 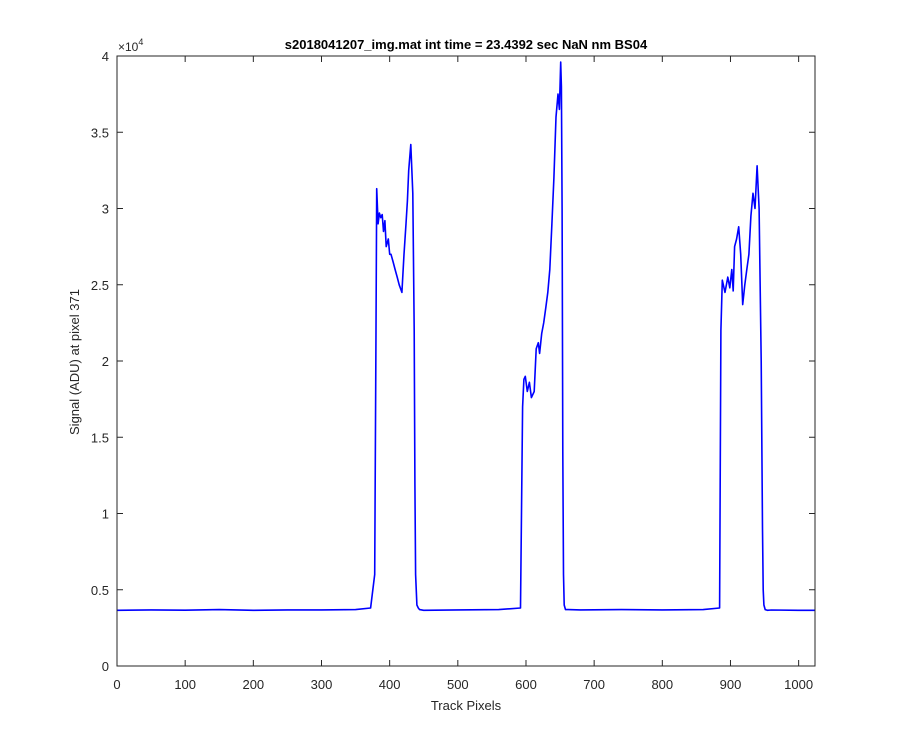 I want to click on y-tick-label: 2, so click(x=105, y=361).